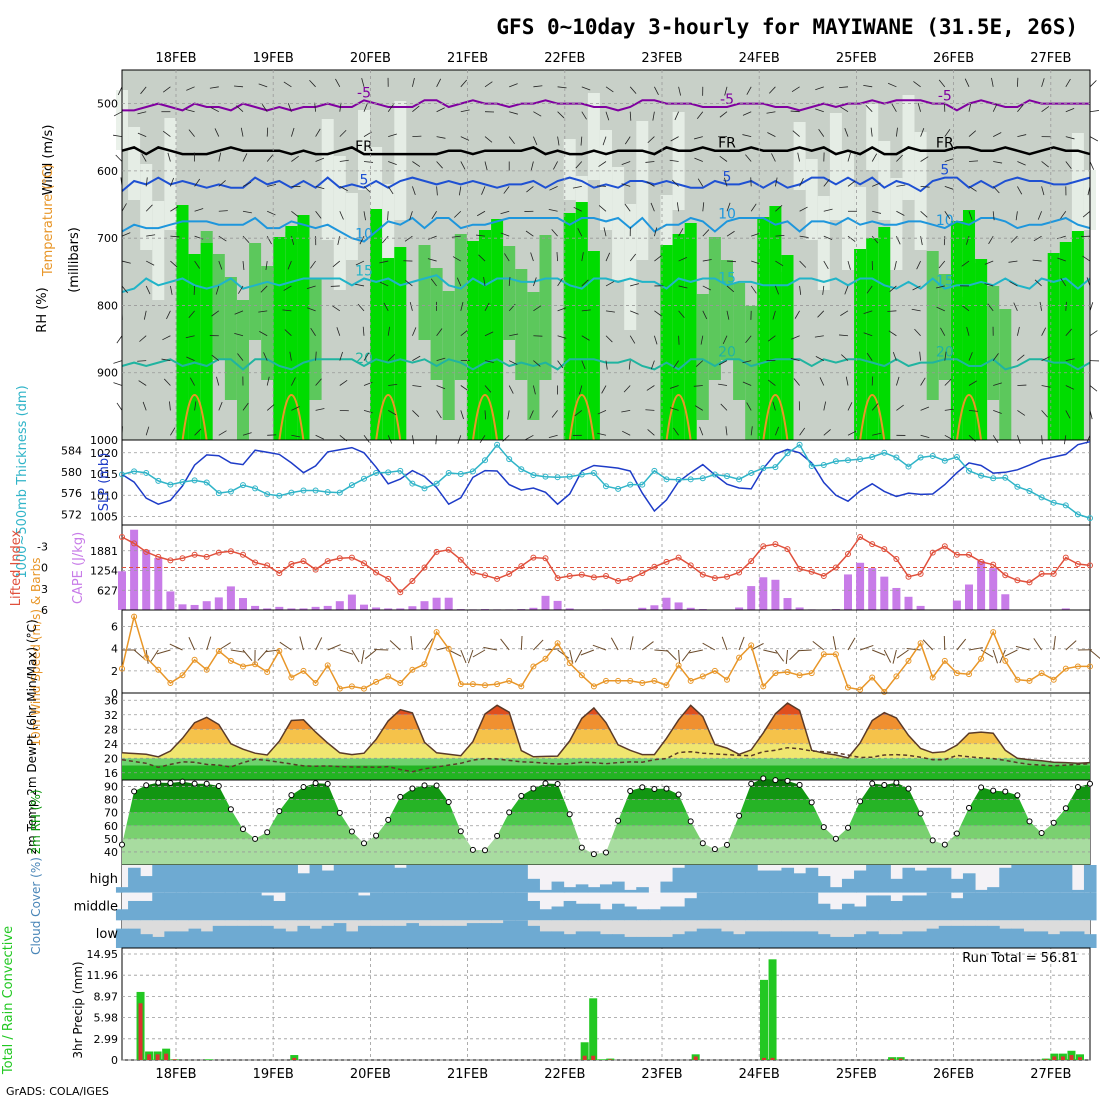 Image resolution: width=1100 pixels, height=1100 pixels. I want to click on rh-patch-mid, so click(993, 343).